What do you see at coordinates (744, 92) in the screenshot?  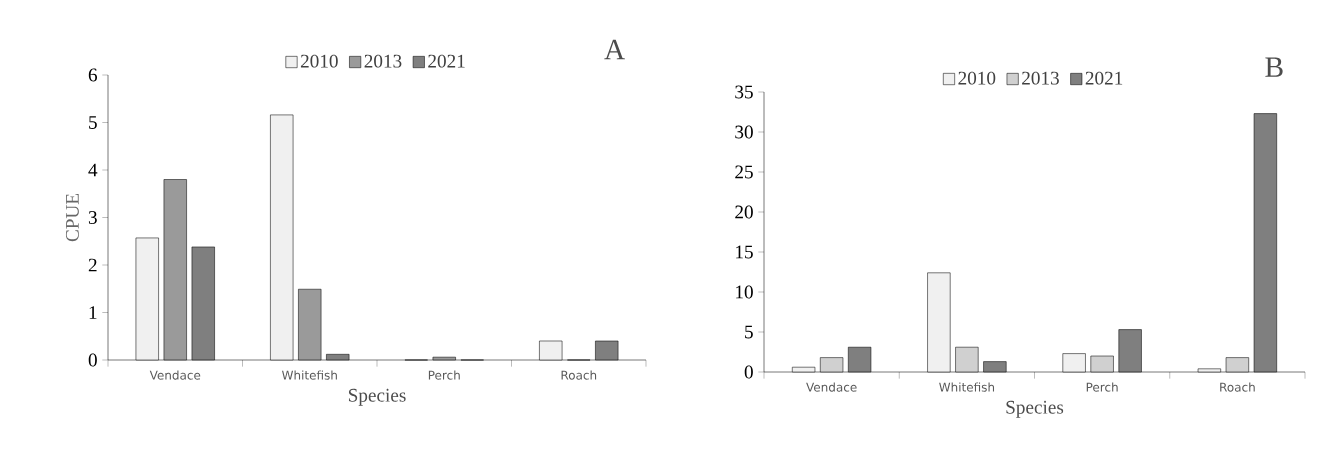 I see `y-tick-label: 35` at bounding box center [744, 92].